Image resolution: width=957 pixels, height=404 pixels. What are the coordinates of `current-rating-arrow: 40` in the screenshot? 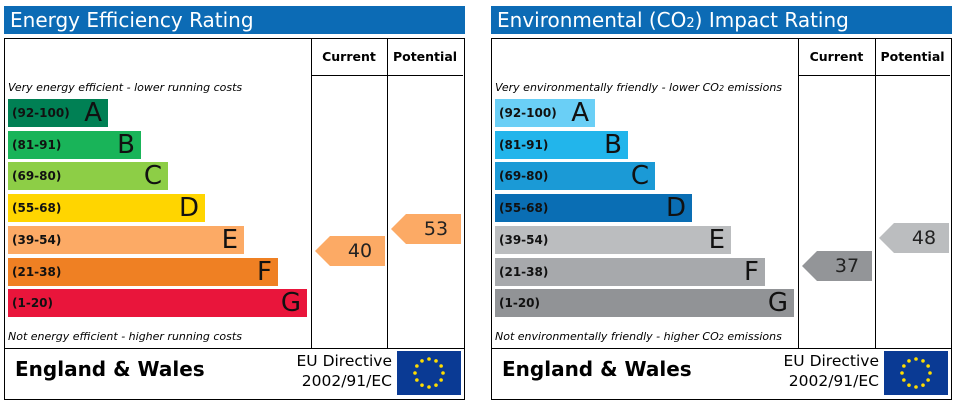 It's located at (350, 251).